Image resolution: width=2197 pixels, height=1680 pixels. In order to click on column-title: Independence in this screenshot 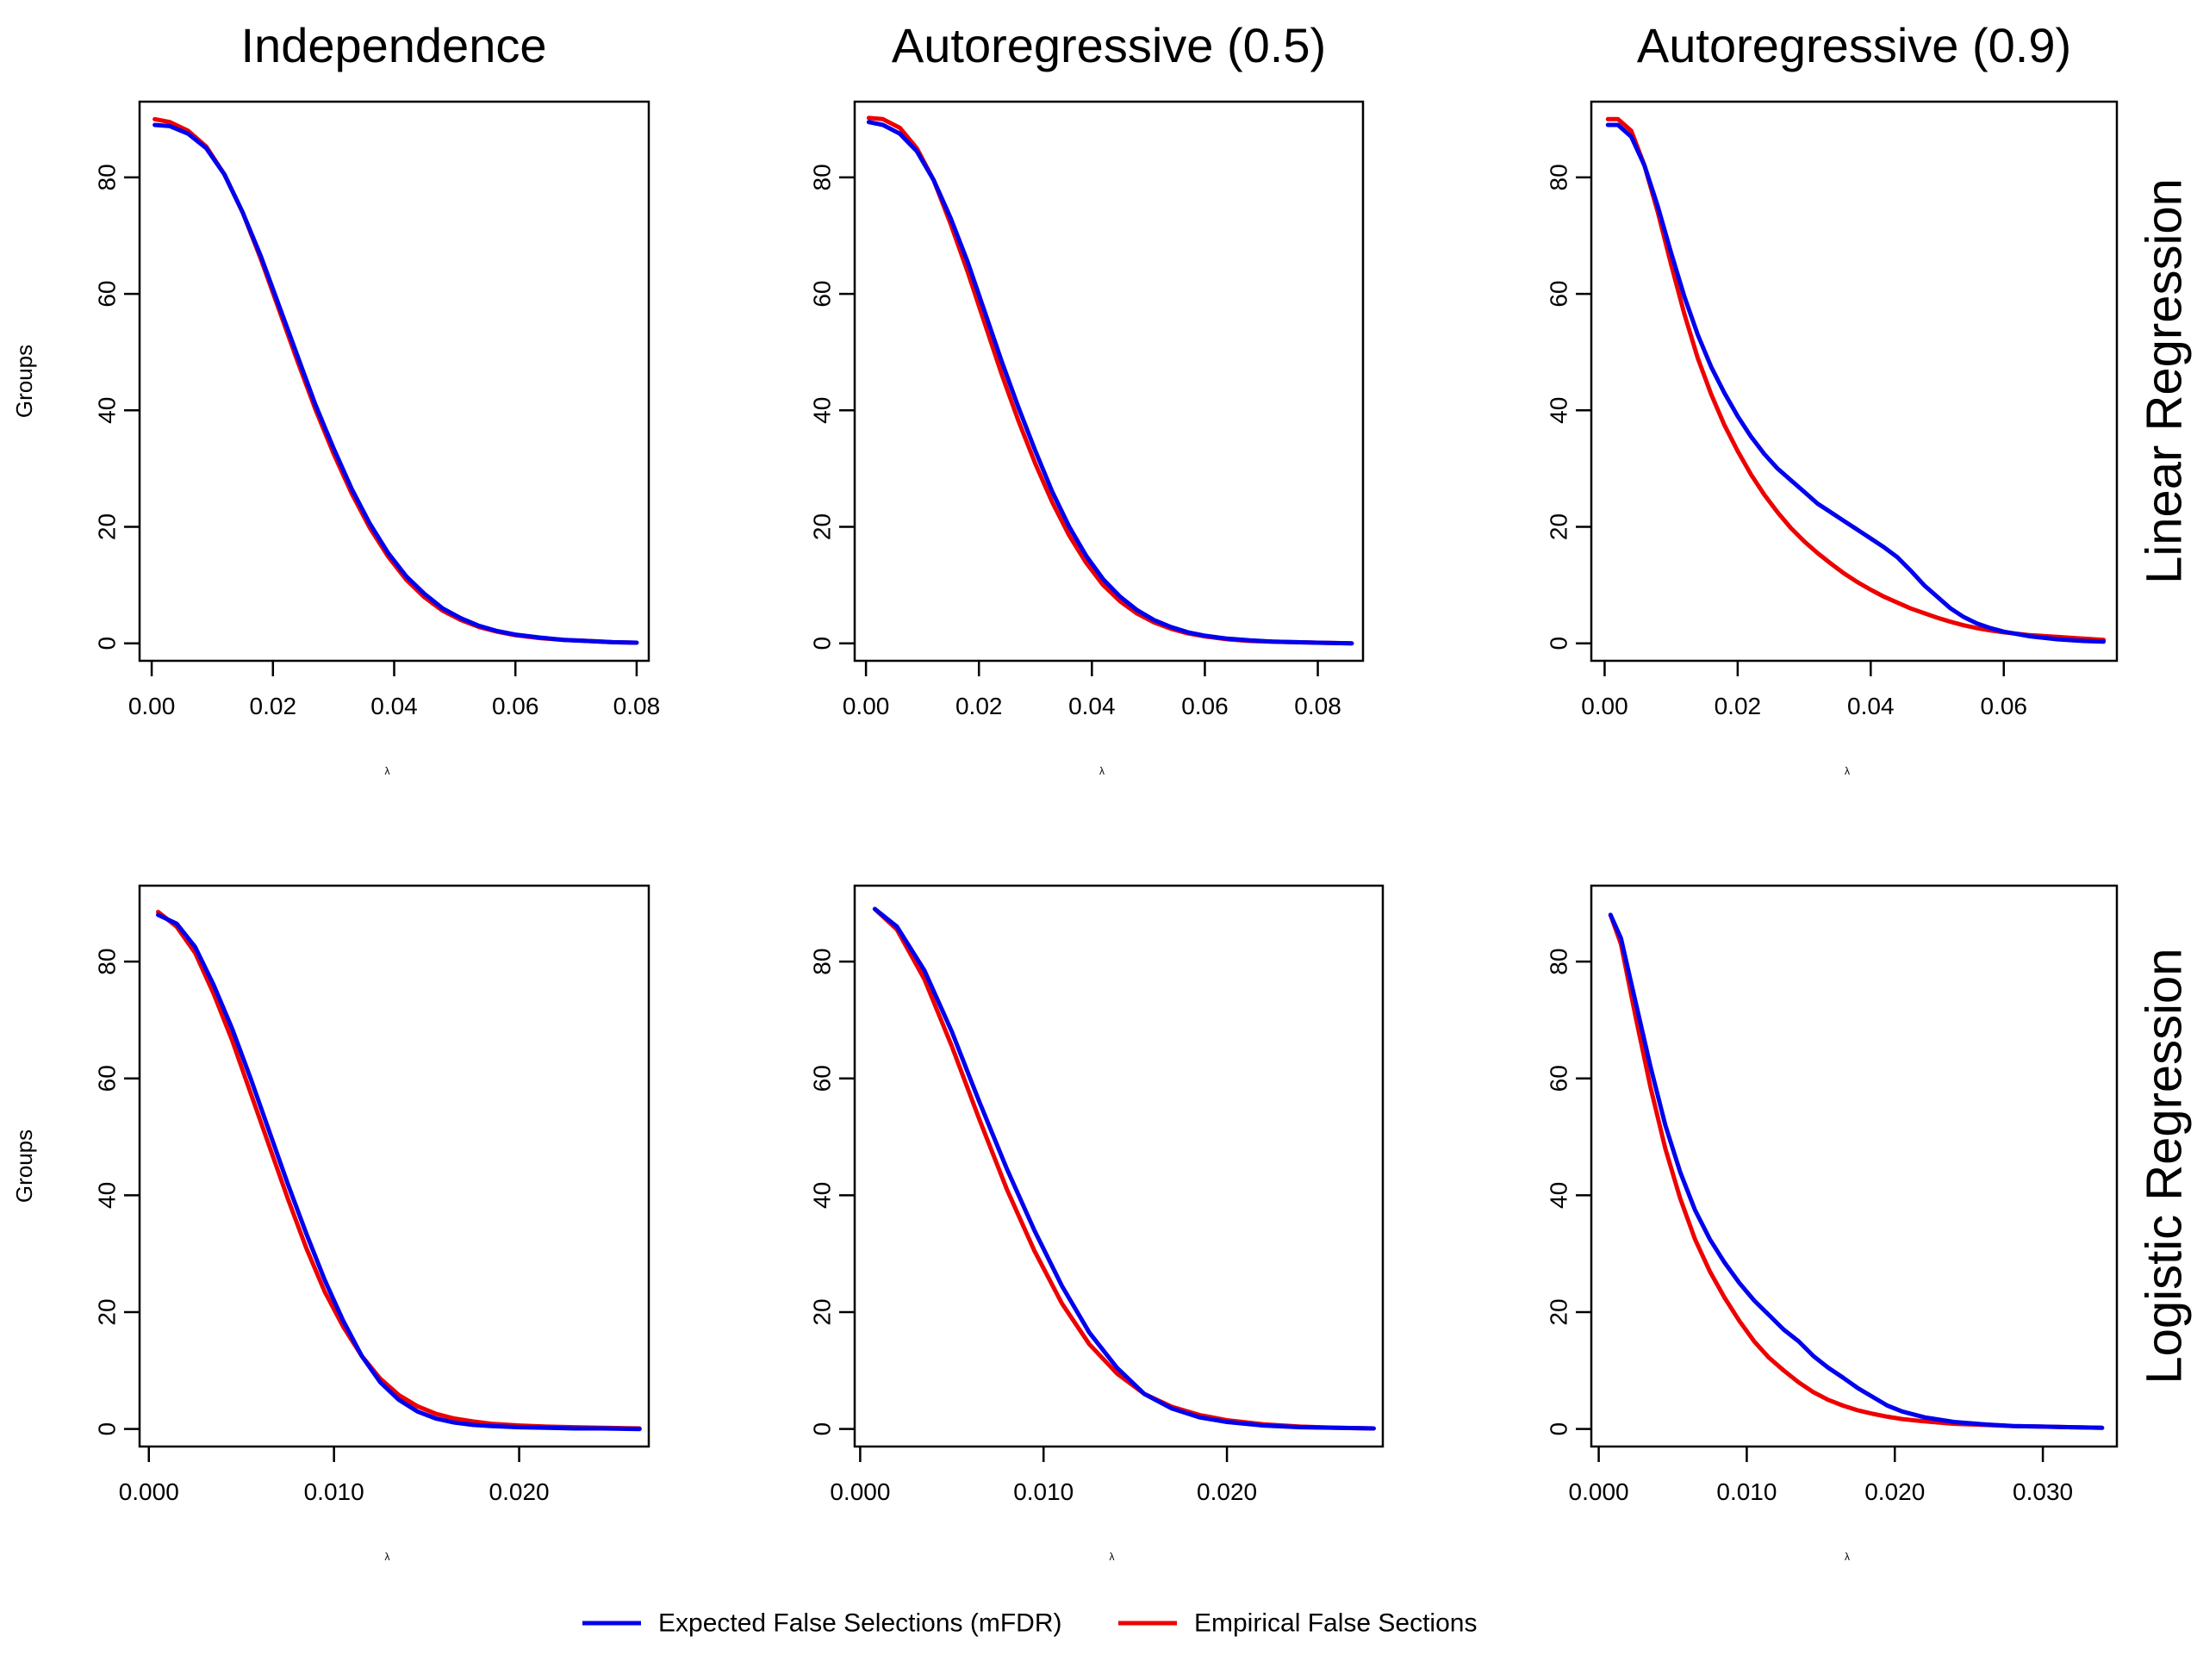, I will do `click(393, 45)`.